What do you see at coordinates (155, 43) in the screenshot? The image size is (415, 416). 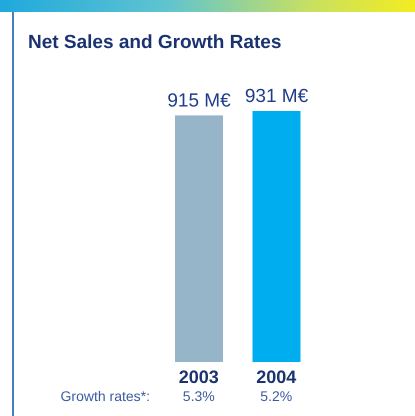 I see `chart-title: Net Sales and Growth Rates` at bounding box center [155, 43].